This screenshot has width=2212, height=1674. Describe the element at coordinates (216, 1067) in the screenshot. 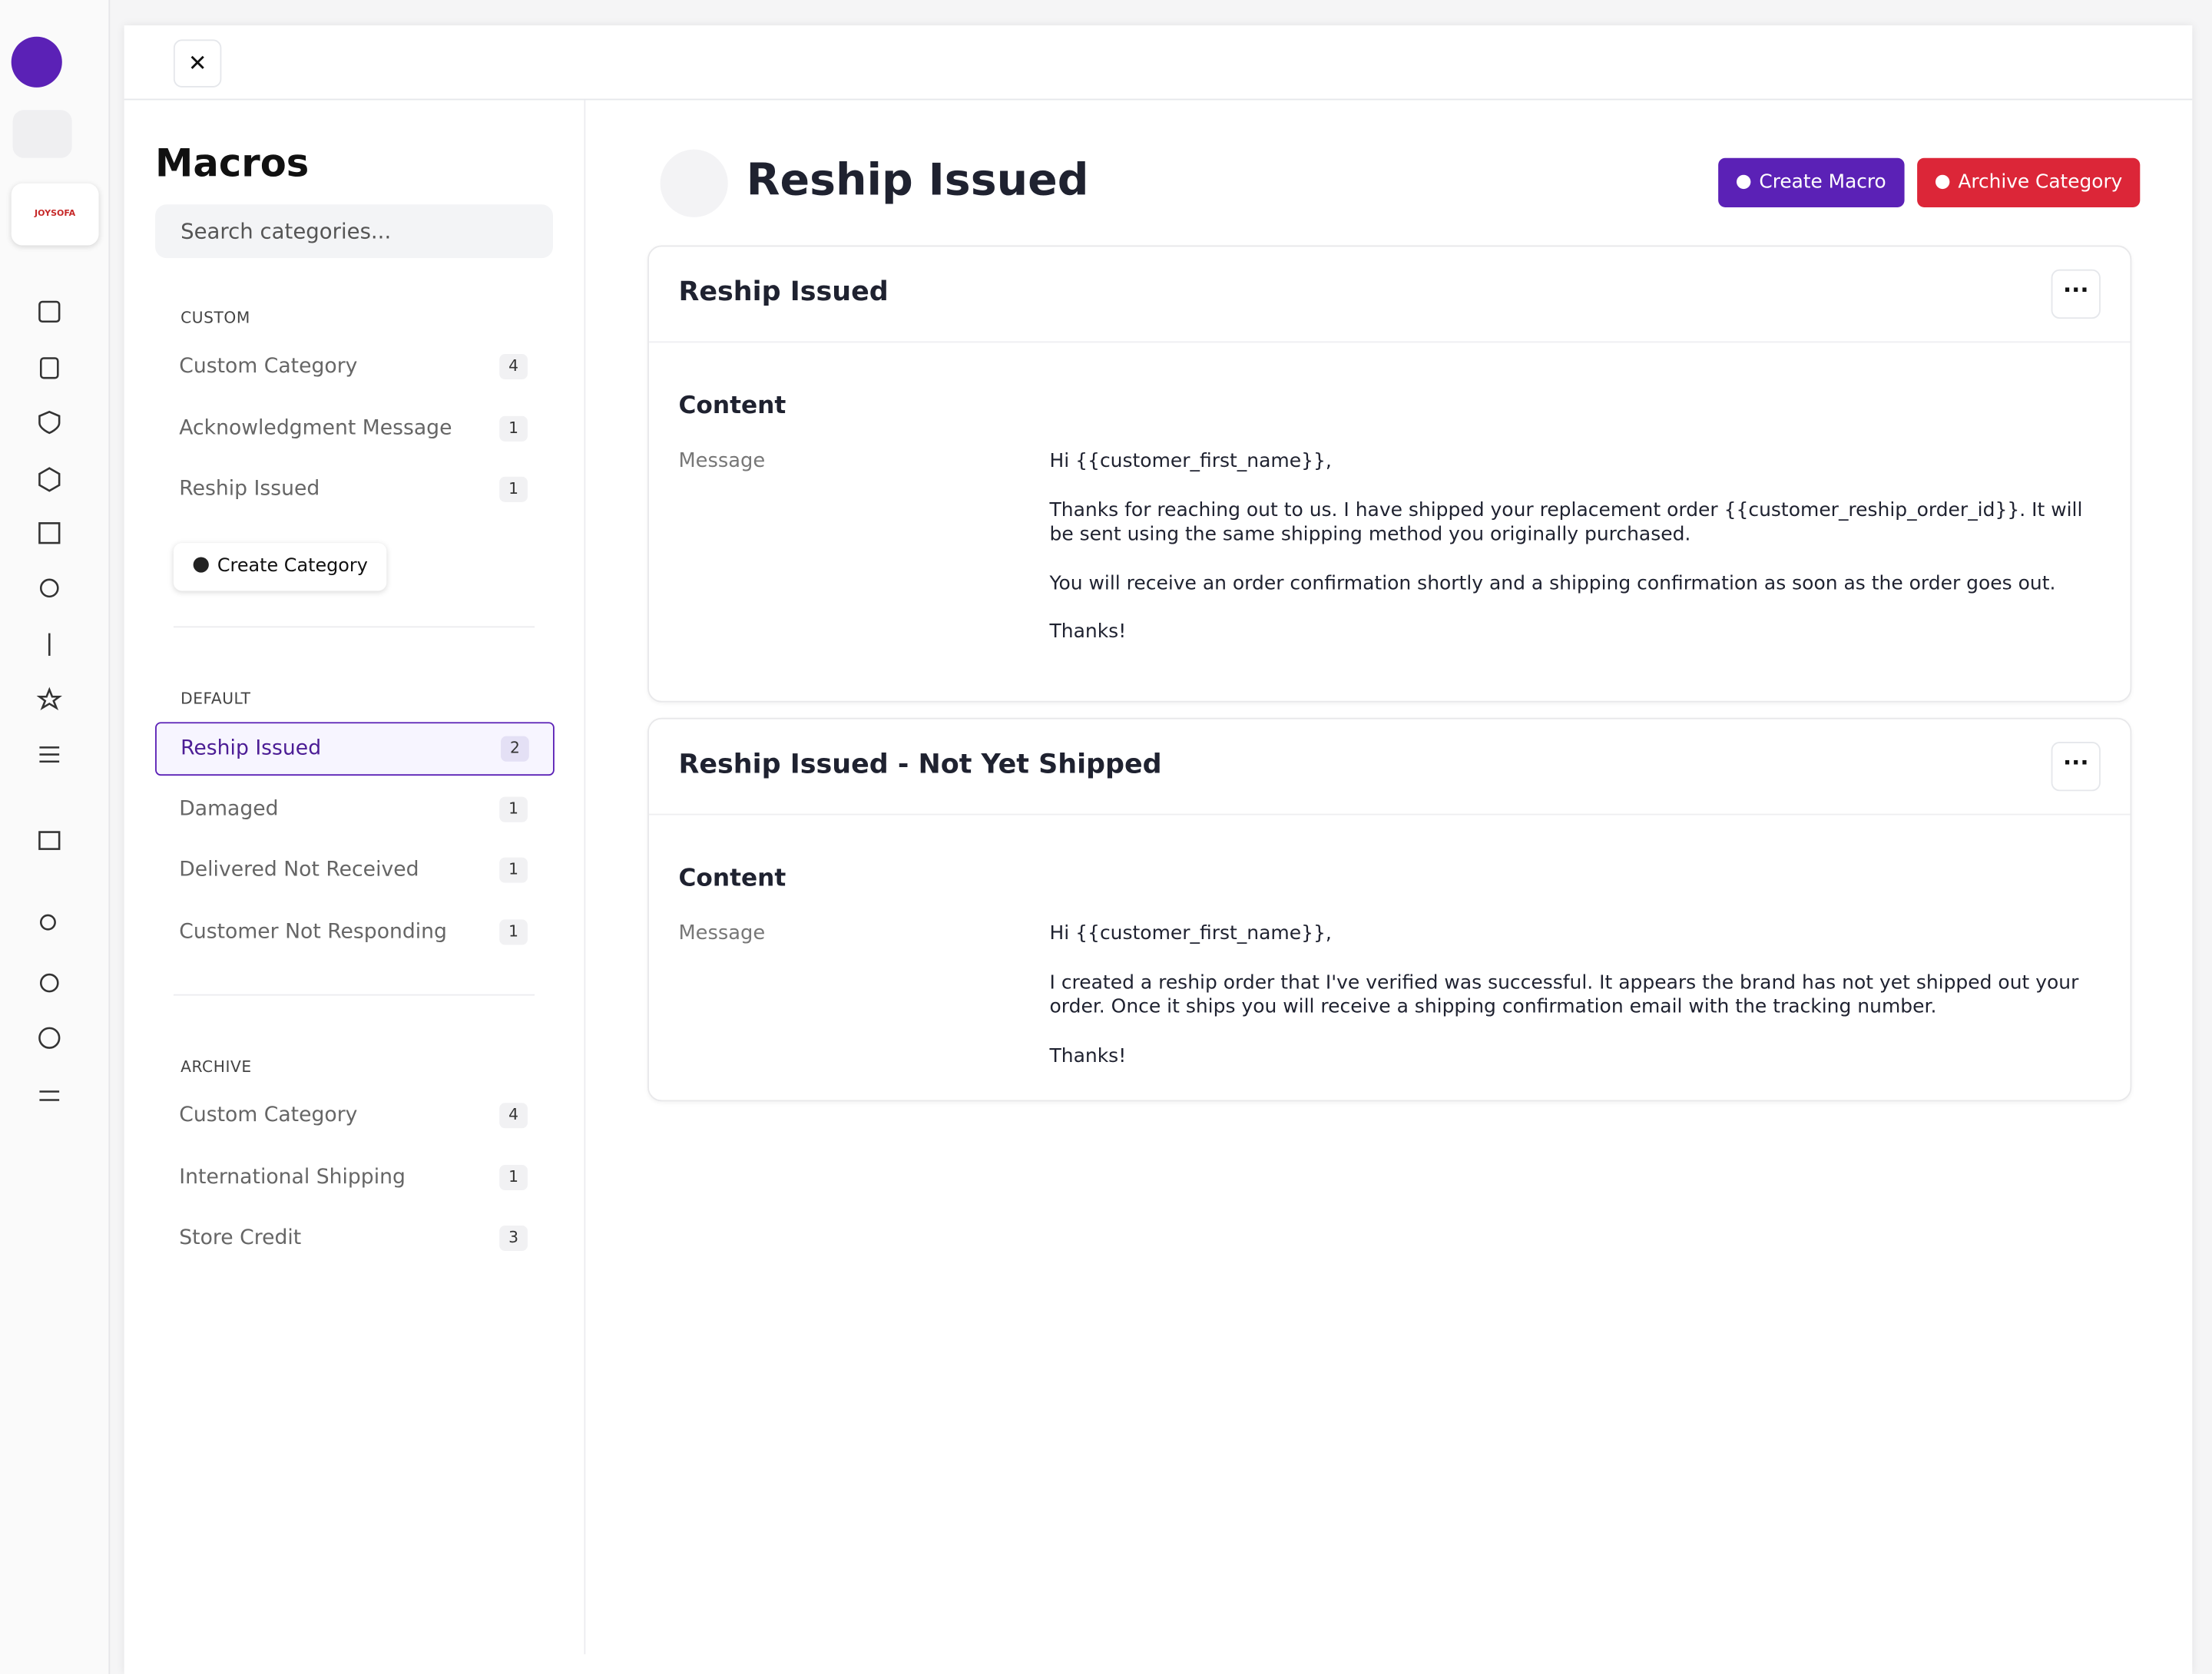

I see `section-heading: ARCHIVE` at that location.